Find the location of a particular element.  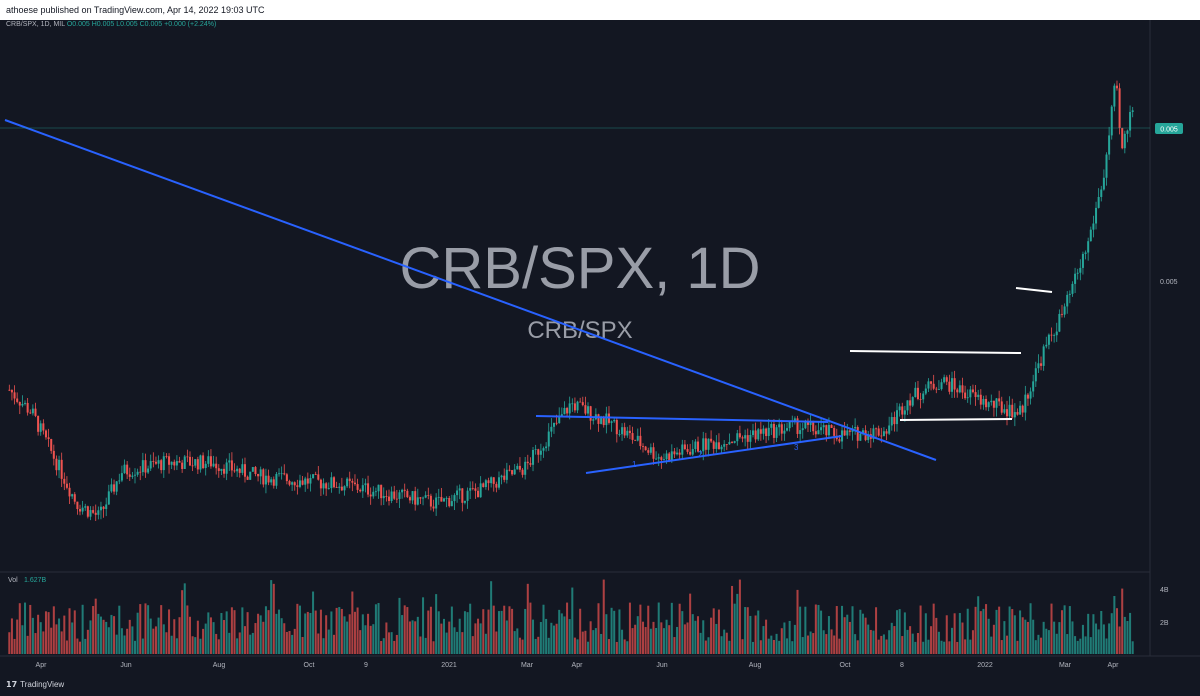

triangle-top-line is located at coordinates (682, 419).